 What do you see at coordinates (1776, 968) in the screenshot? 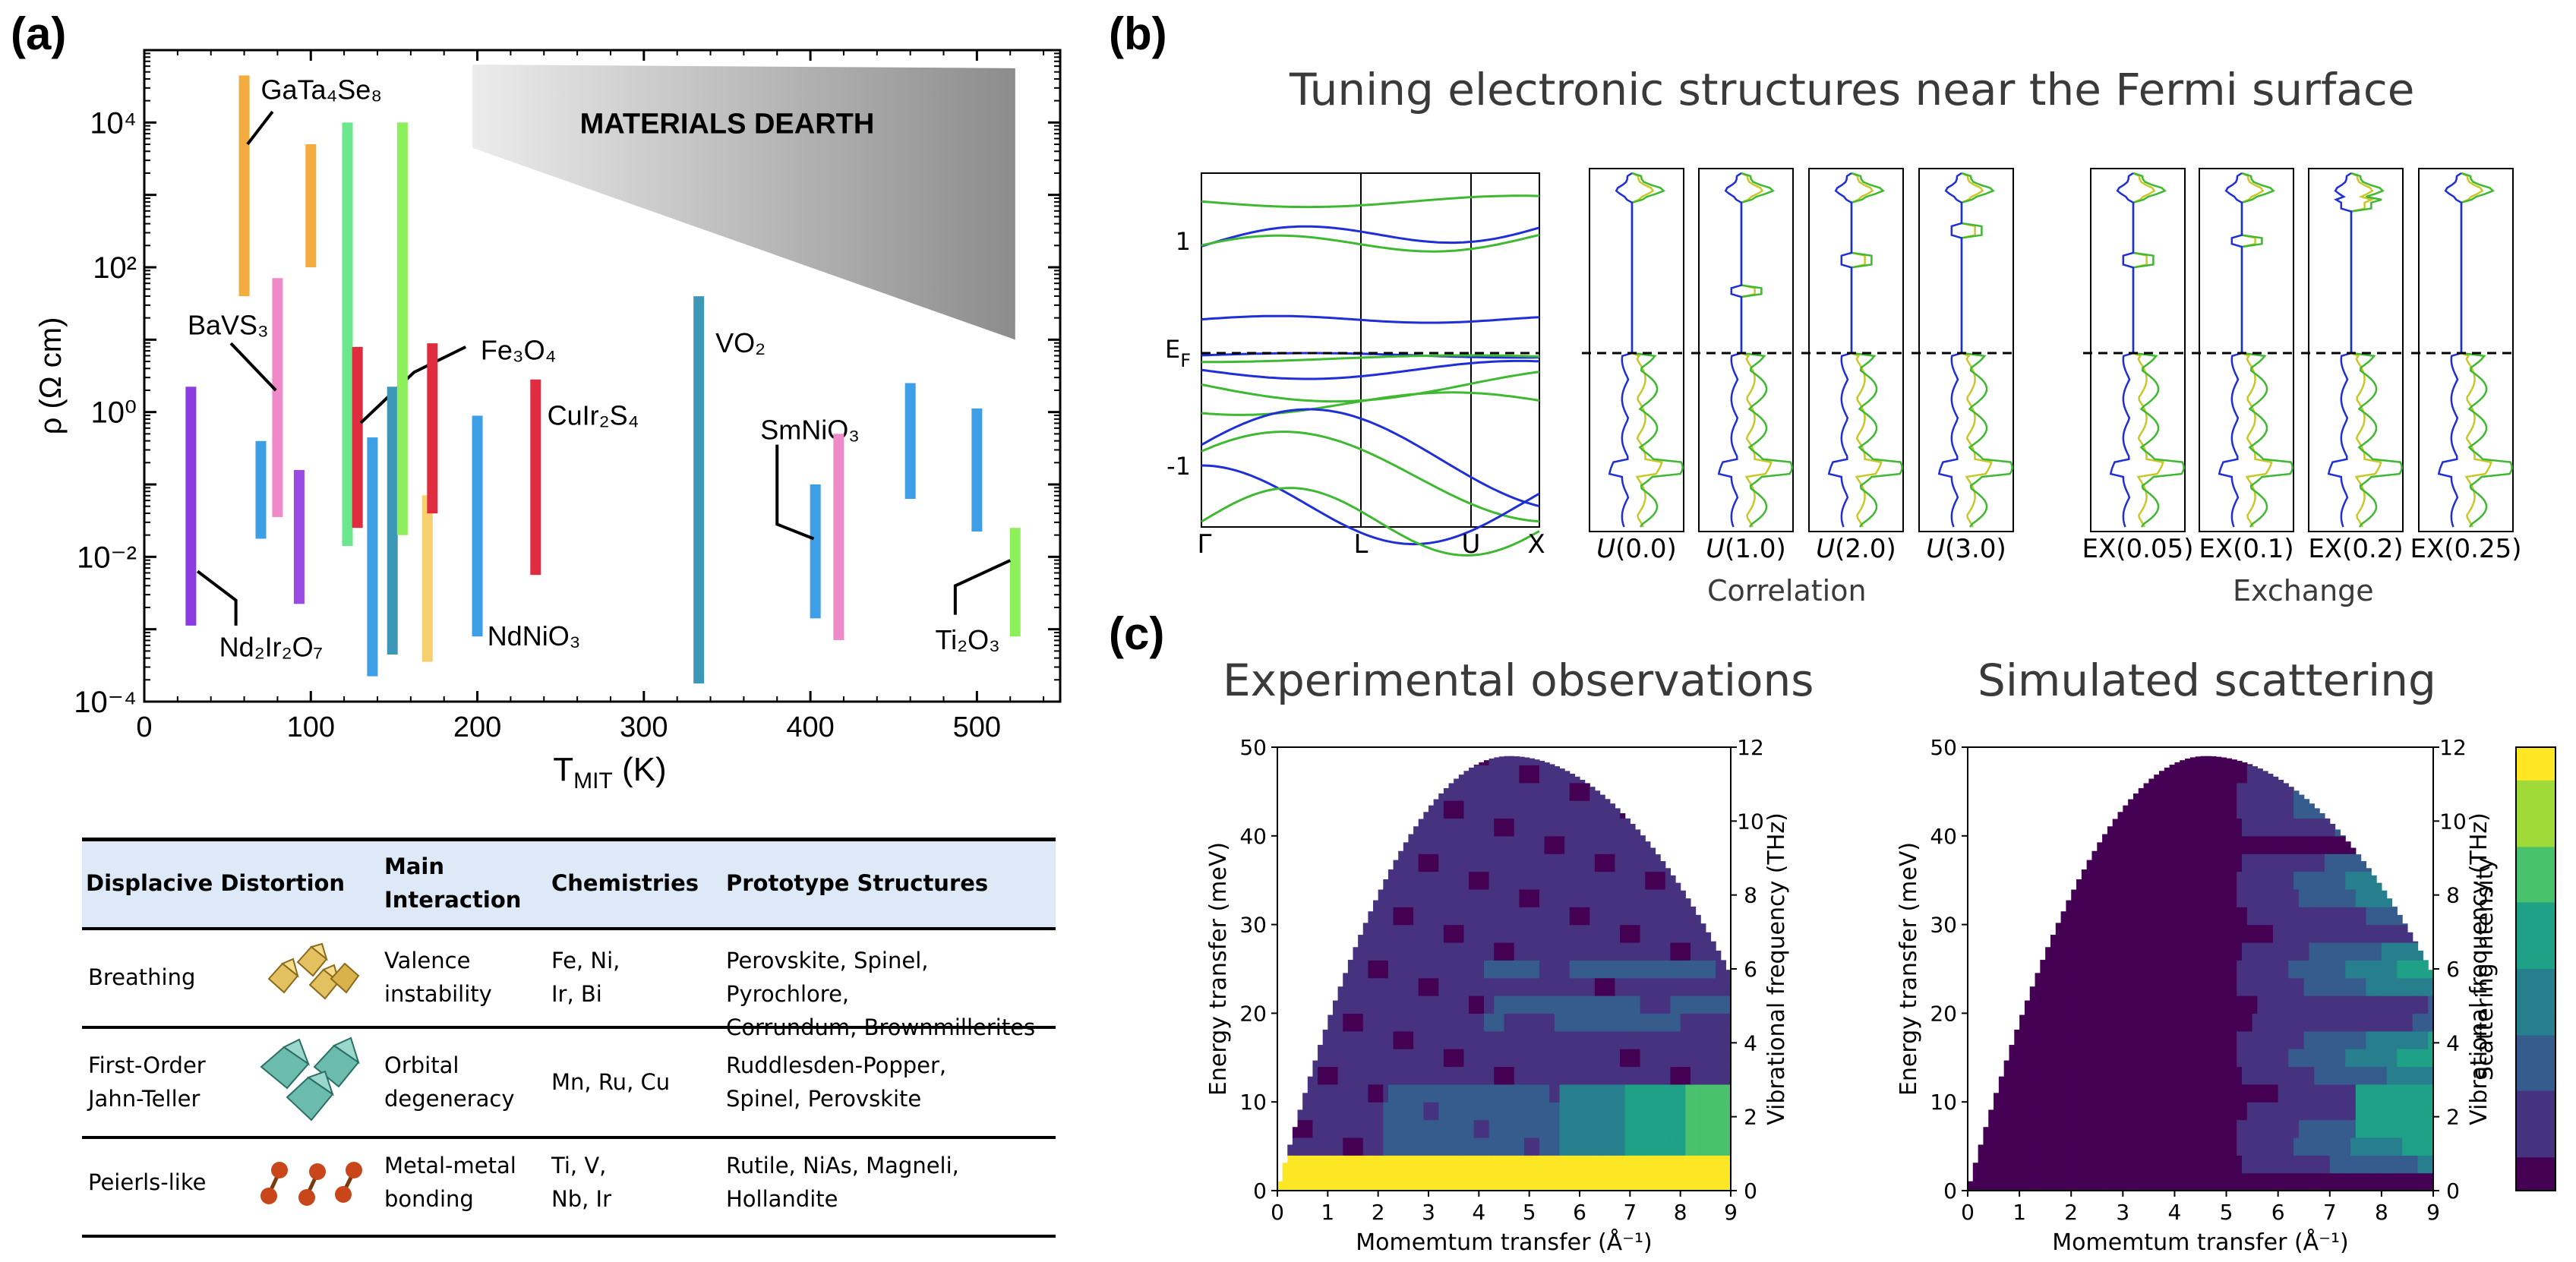
I see `y-right-axis-label: Vibrational frequency (THz)` at bounding box center [1776, 968].